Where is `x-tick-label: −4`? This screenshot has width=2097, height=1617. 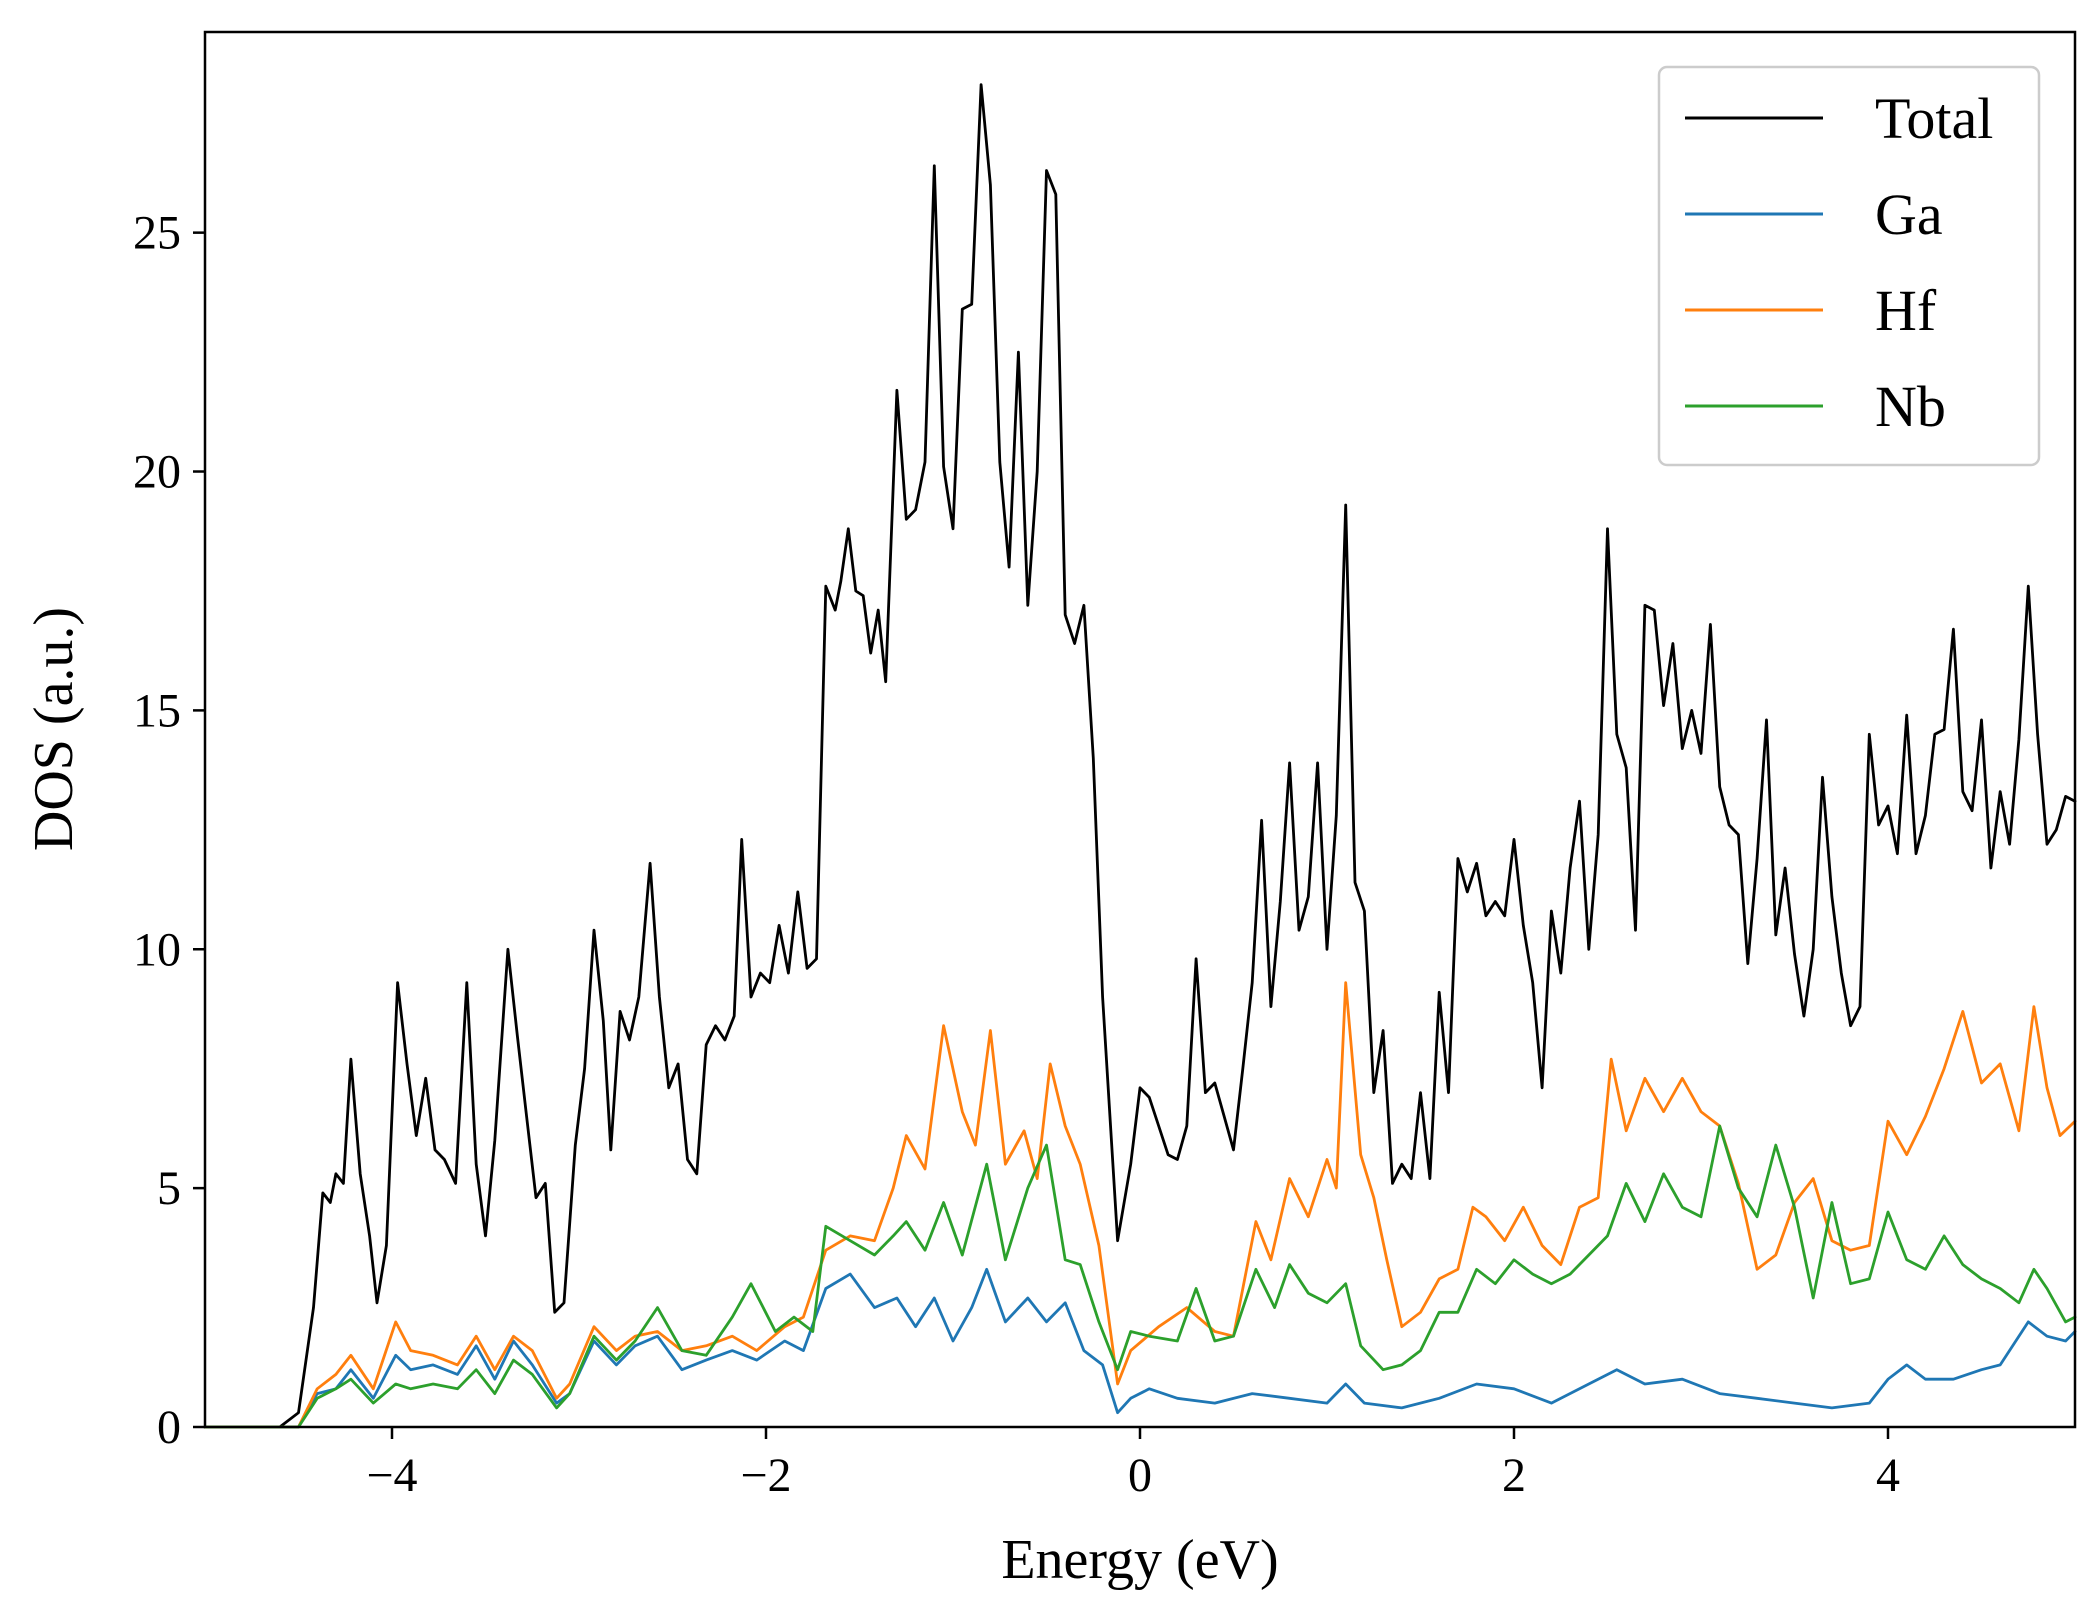
x-tick-label: −4 is located at coordinates (391, 1475).